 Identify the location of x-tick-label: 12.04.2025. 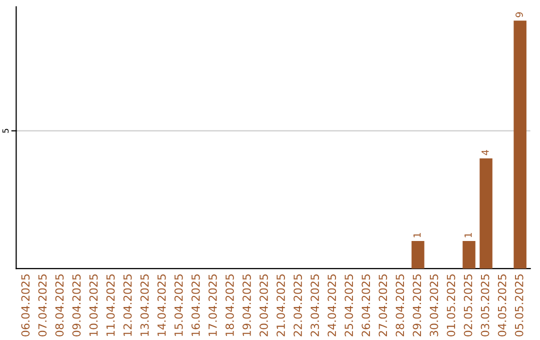
(127, 305).